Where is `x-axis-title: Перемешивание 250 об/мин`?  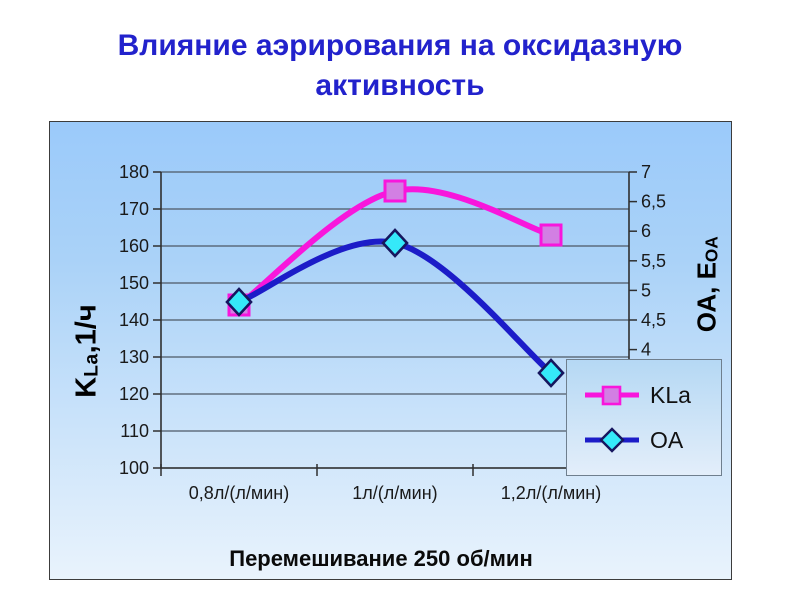 x-axis-title: Перемешивание 250 об/мин is located at coordinates (381, 558).